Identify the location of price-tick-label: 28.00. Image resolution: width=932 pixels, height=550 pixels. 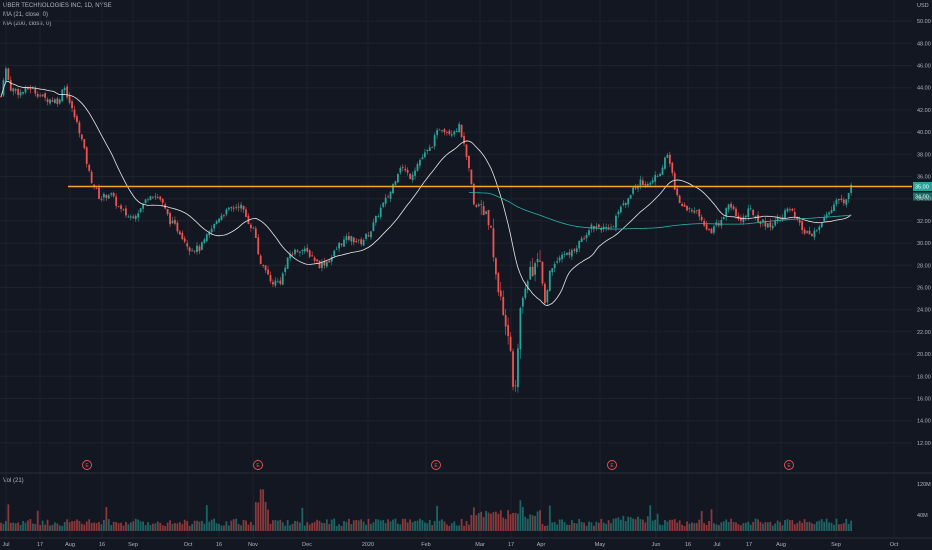
(924, 266).